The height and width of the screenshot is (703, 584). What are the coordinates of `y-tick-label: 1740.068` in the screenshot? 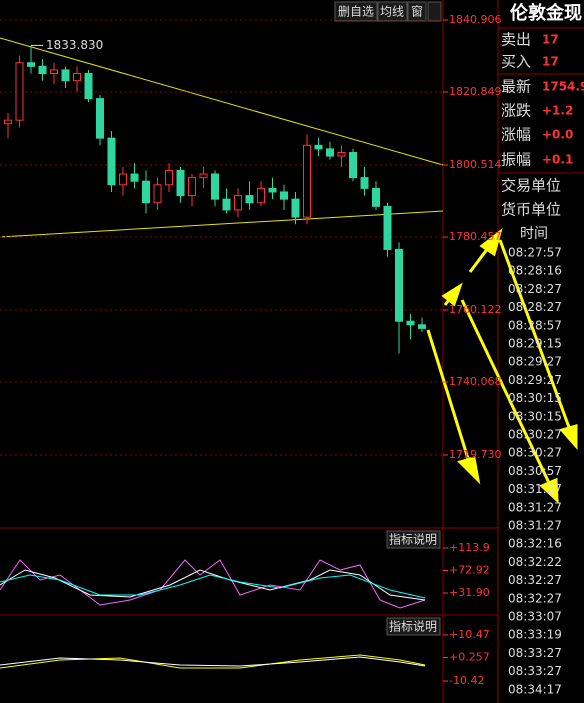 It's located at (475, 381).